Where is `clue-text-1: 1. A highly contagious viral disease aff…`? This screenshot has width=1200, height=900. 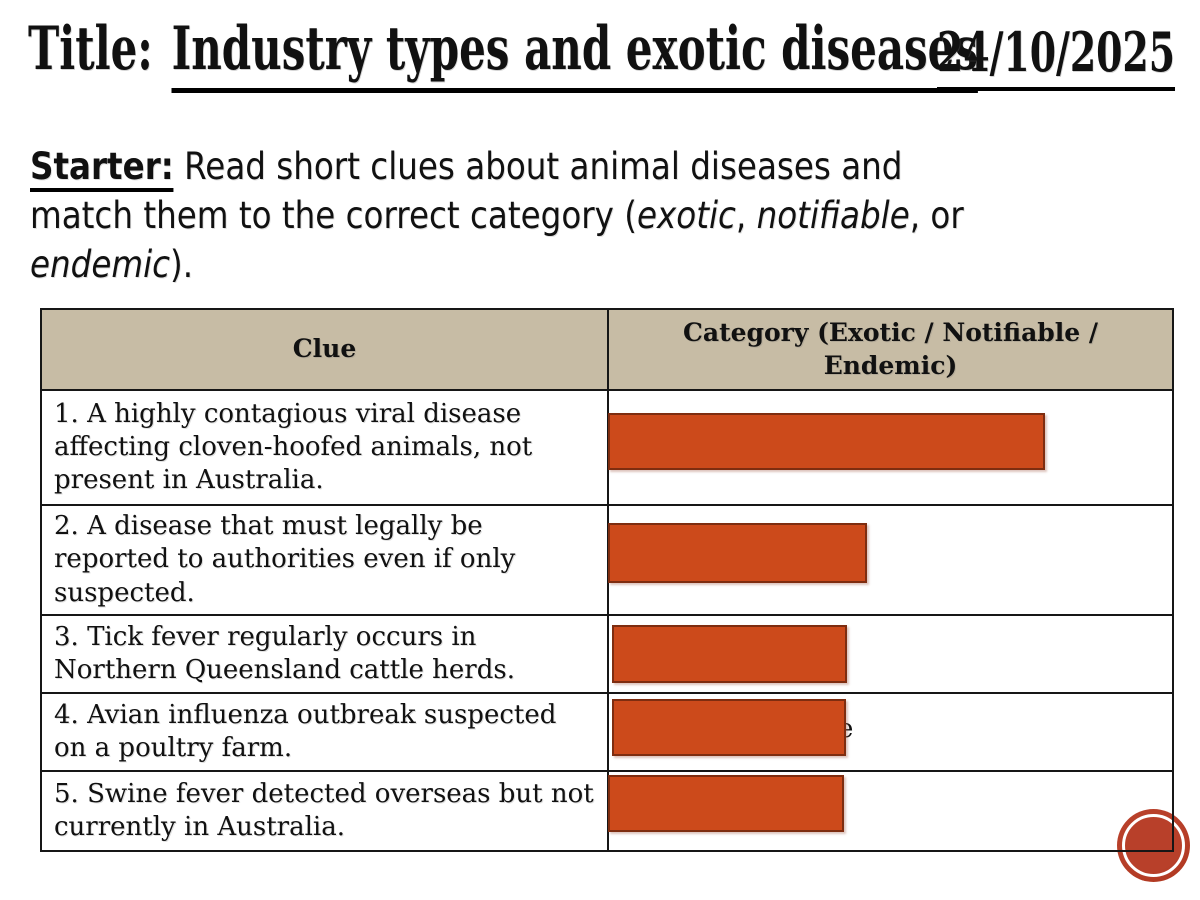
clue-text-1: 1. A highly contagious viral disease aff… is located at coordinates (293, 446).